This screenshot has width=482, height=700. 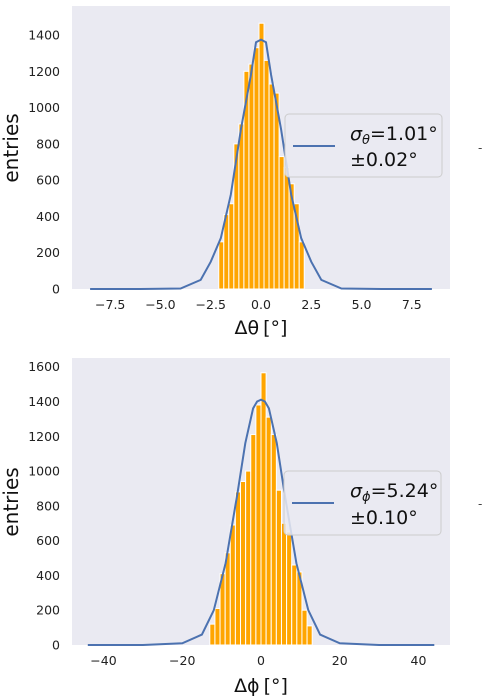 I want to click on y-tick-labels: 0 200 400 600 800 1000 1200 1400 1600, so click(x=44, y=505).